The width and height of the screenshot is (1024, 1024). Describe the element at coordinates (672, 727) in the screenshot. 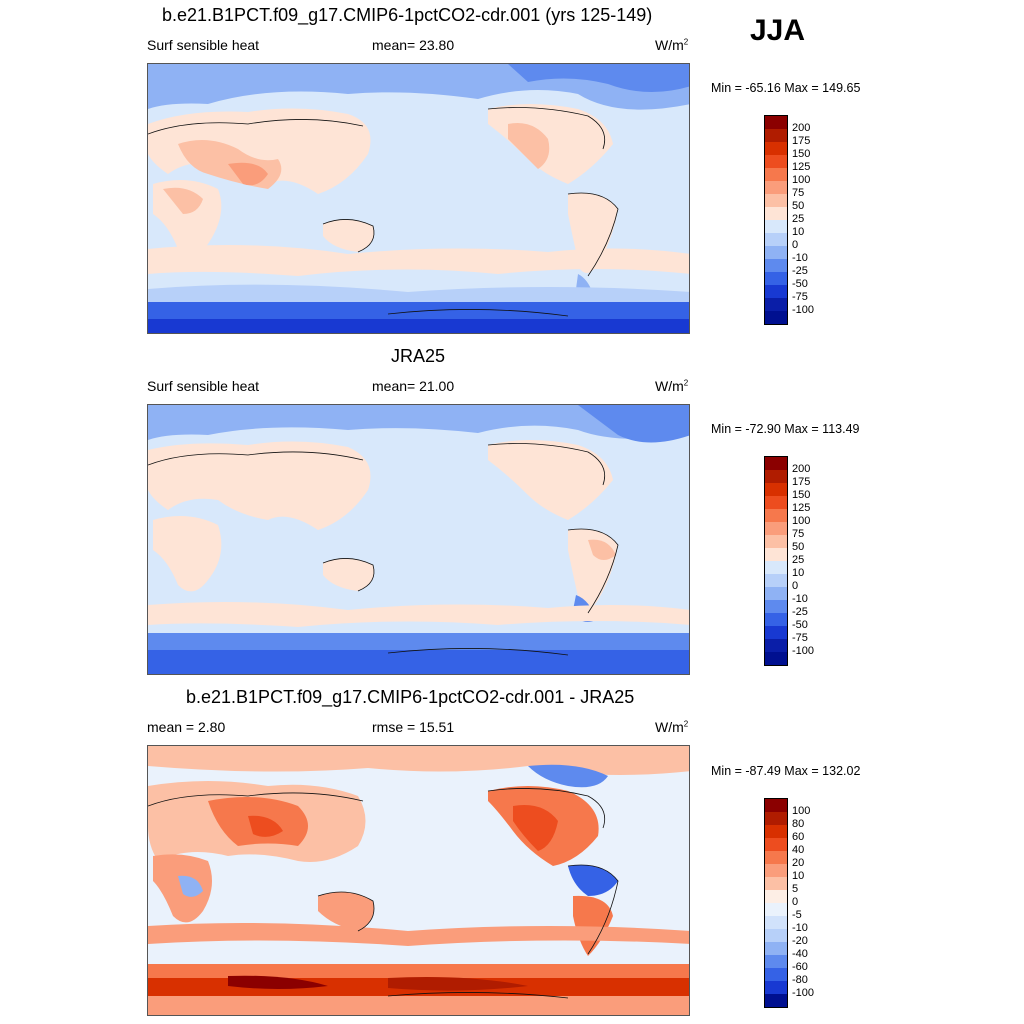

I see `panel-3-units: W/m2` at that location.